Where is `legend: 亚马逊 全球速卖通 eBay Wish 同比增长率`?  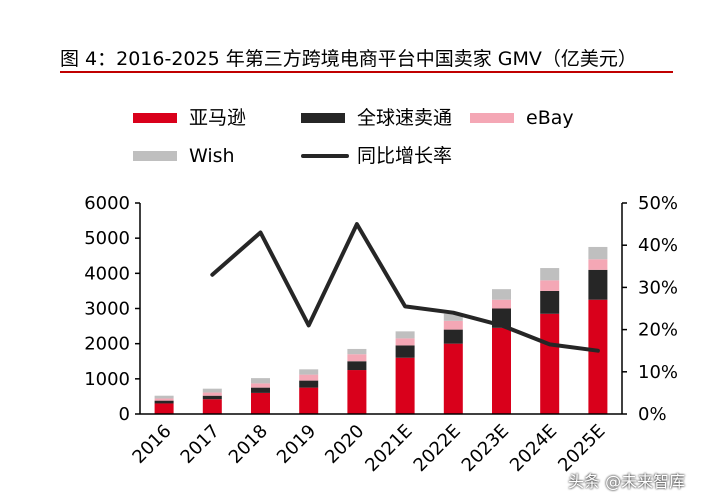 legend: 亚马逊 全球速卖通 eBay Wish 同比增长率 is located at coordinates (353, 137).